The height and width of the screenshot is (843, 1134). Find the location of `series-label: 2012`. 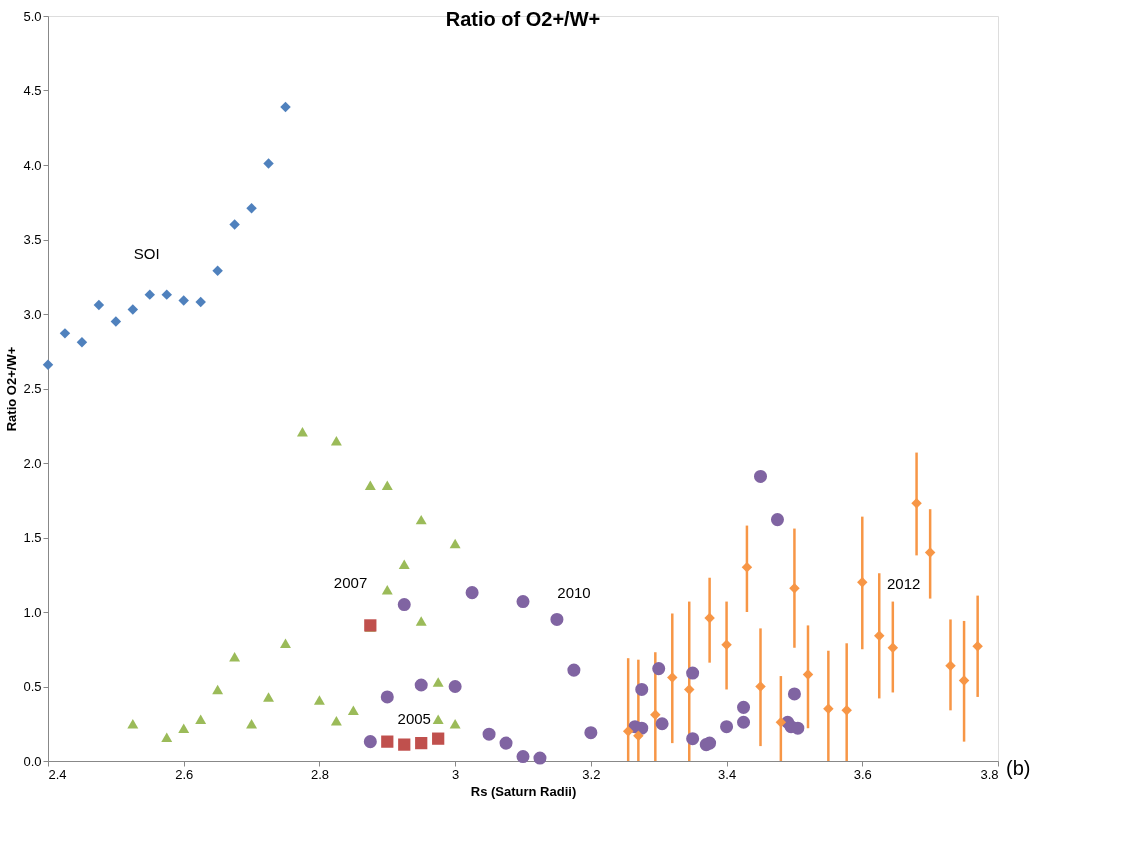

series-label: 2012 is located at coordinates (903, 583).